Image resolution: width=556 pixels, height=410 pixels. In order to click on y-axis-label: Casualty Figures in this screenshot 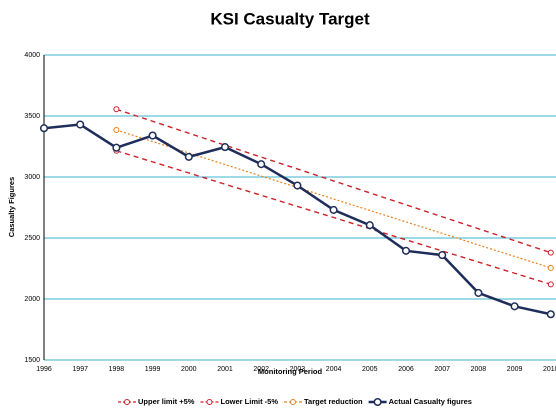, I will do `click(11, 207)`.